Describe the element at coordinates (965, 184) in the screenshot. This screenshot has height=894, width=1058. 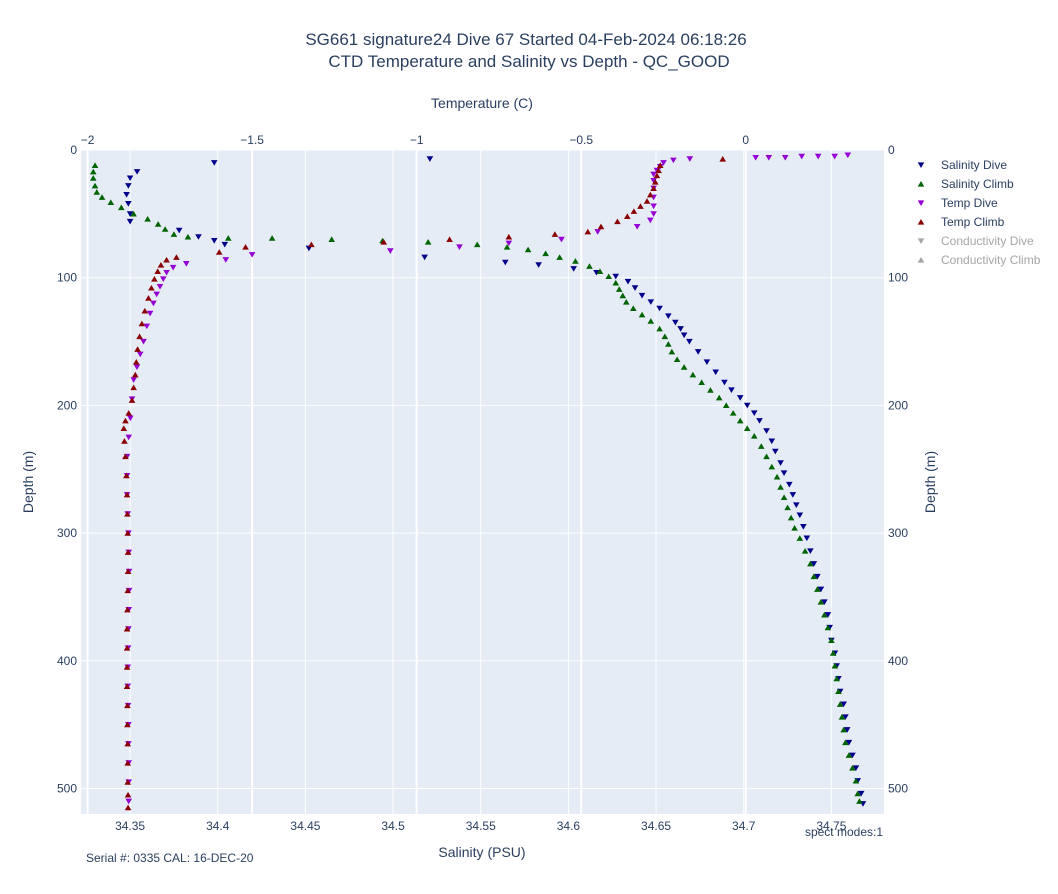
I see `legend-item-salinity-climb: Salinity Climb` at that location.